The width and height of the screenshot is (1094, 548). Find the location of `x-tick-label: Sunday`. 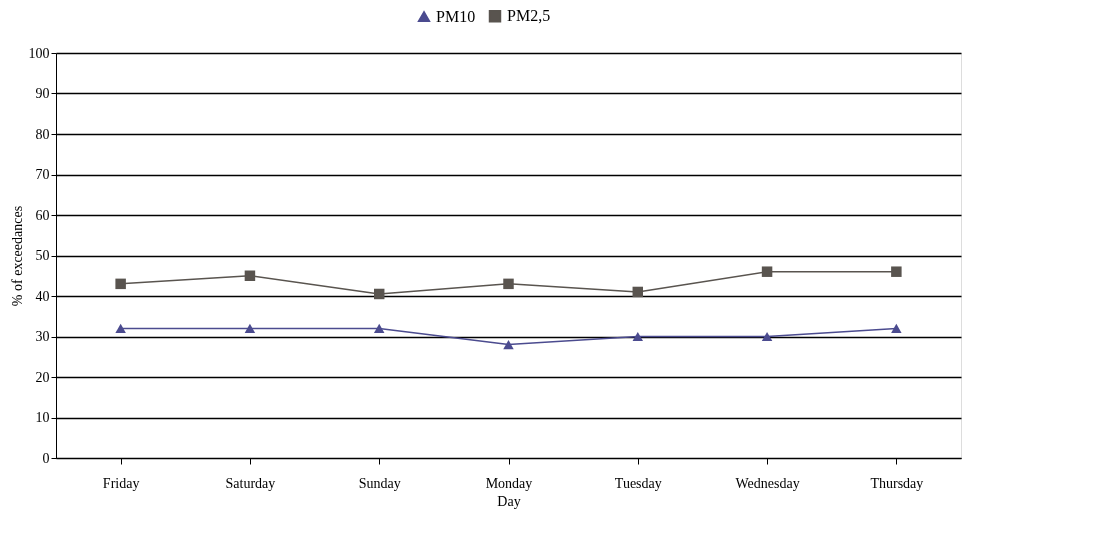

x-tick-label: Sunday is located at coordinates (379, 483).